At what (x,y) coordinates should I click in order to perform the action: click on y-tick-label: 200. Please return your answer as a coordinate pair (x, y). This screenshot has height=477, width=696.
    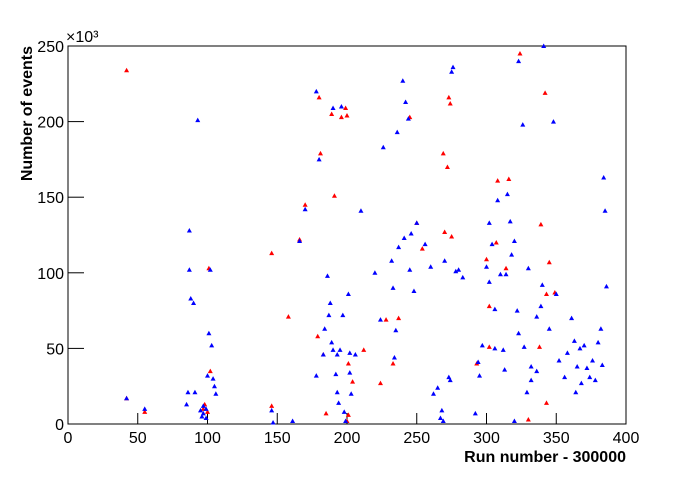
    Looking at the image, I should click on (50, 123).